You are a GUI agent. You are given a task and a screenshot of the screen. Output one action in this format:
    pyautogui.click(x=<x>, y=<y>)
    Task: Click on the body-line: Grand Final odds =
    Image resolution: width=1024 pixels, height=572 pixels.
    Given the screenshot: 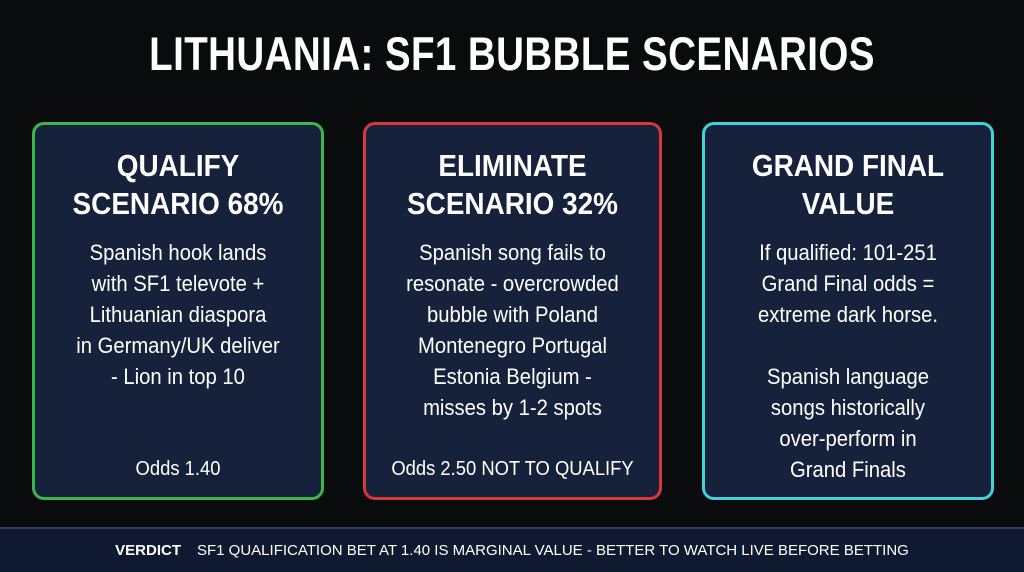 What is the action you would take?
    pyautogui.click(x=848, y=283)
    